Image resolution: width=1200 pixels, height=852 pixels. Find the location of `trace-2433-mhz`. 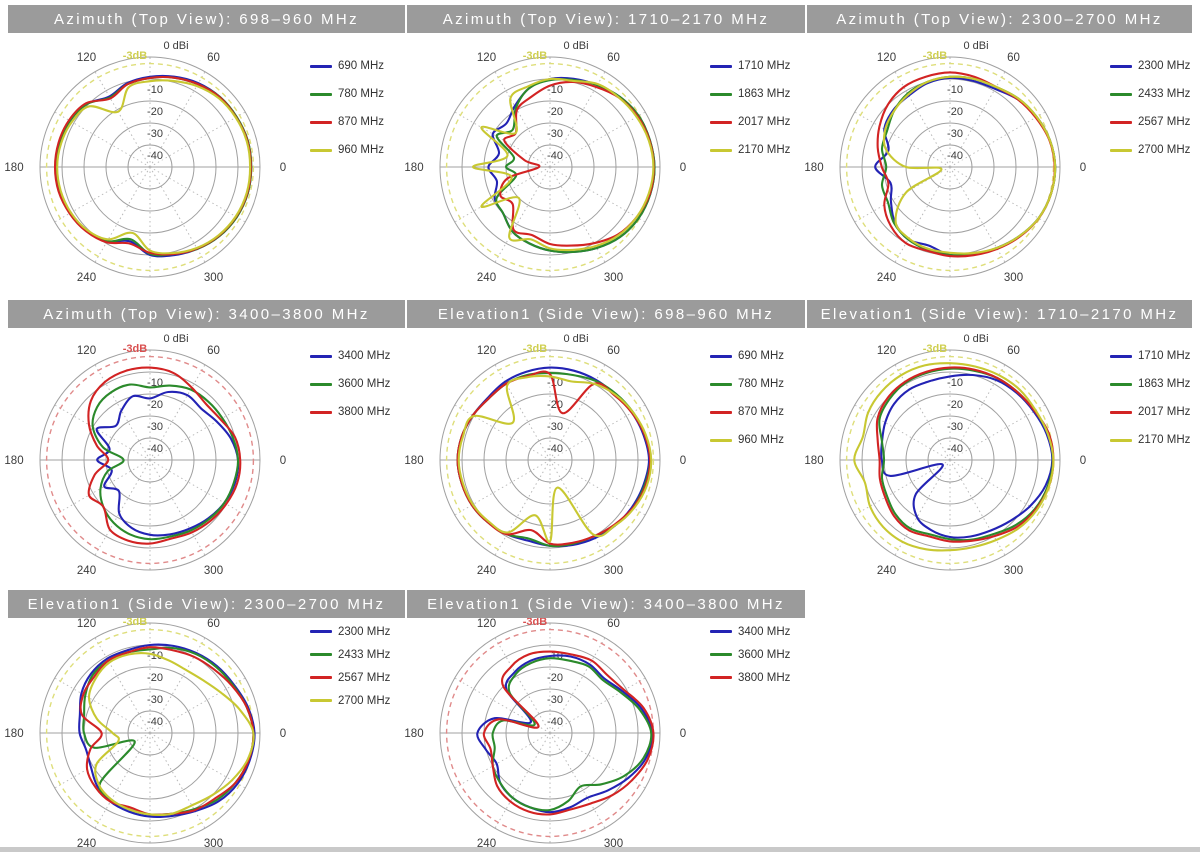

trace-2433-mhz is located at coordinates (168, 731).